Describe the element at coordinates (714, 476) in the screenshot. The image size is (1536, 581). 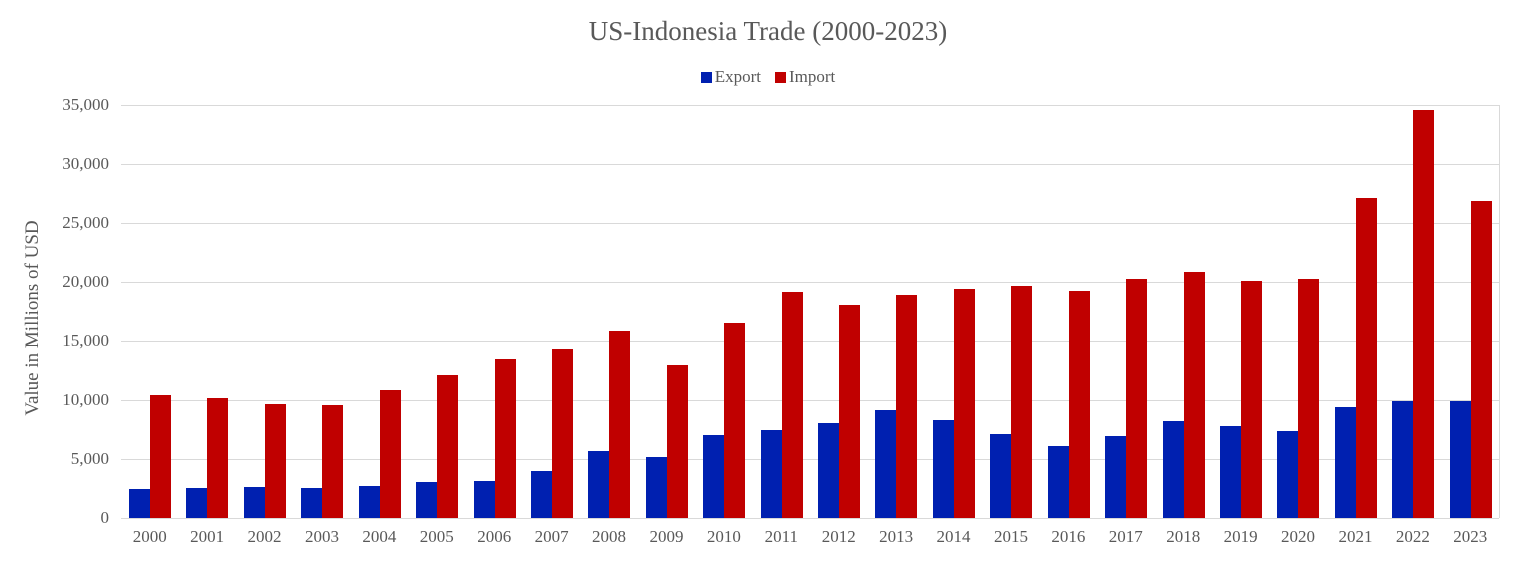
I see `bar-export-2010` at that location.